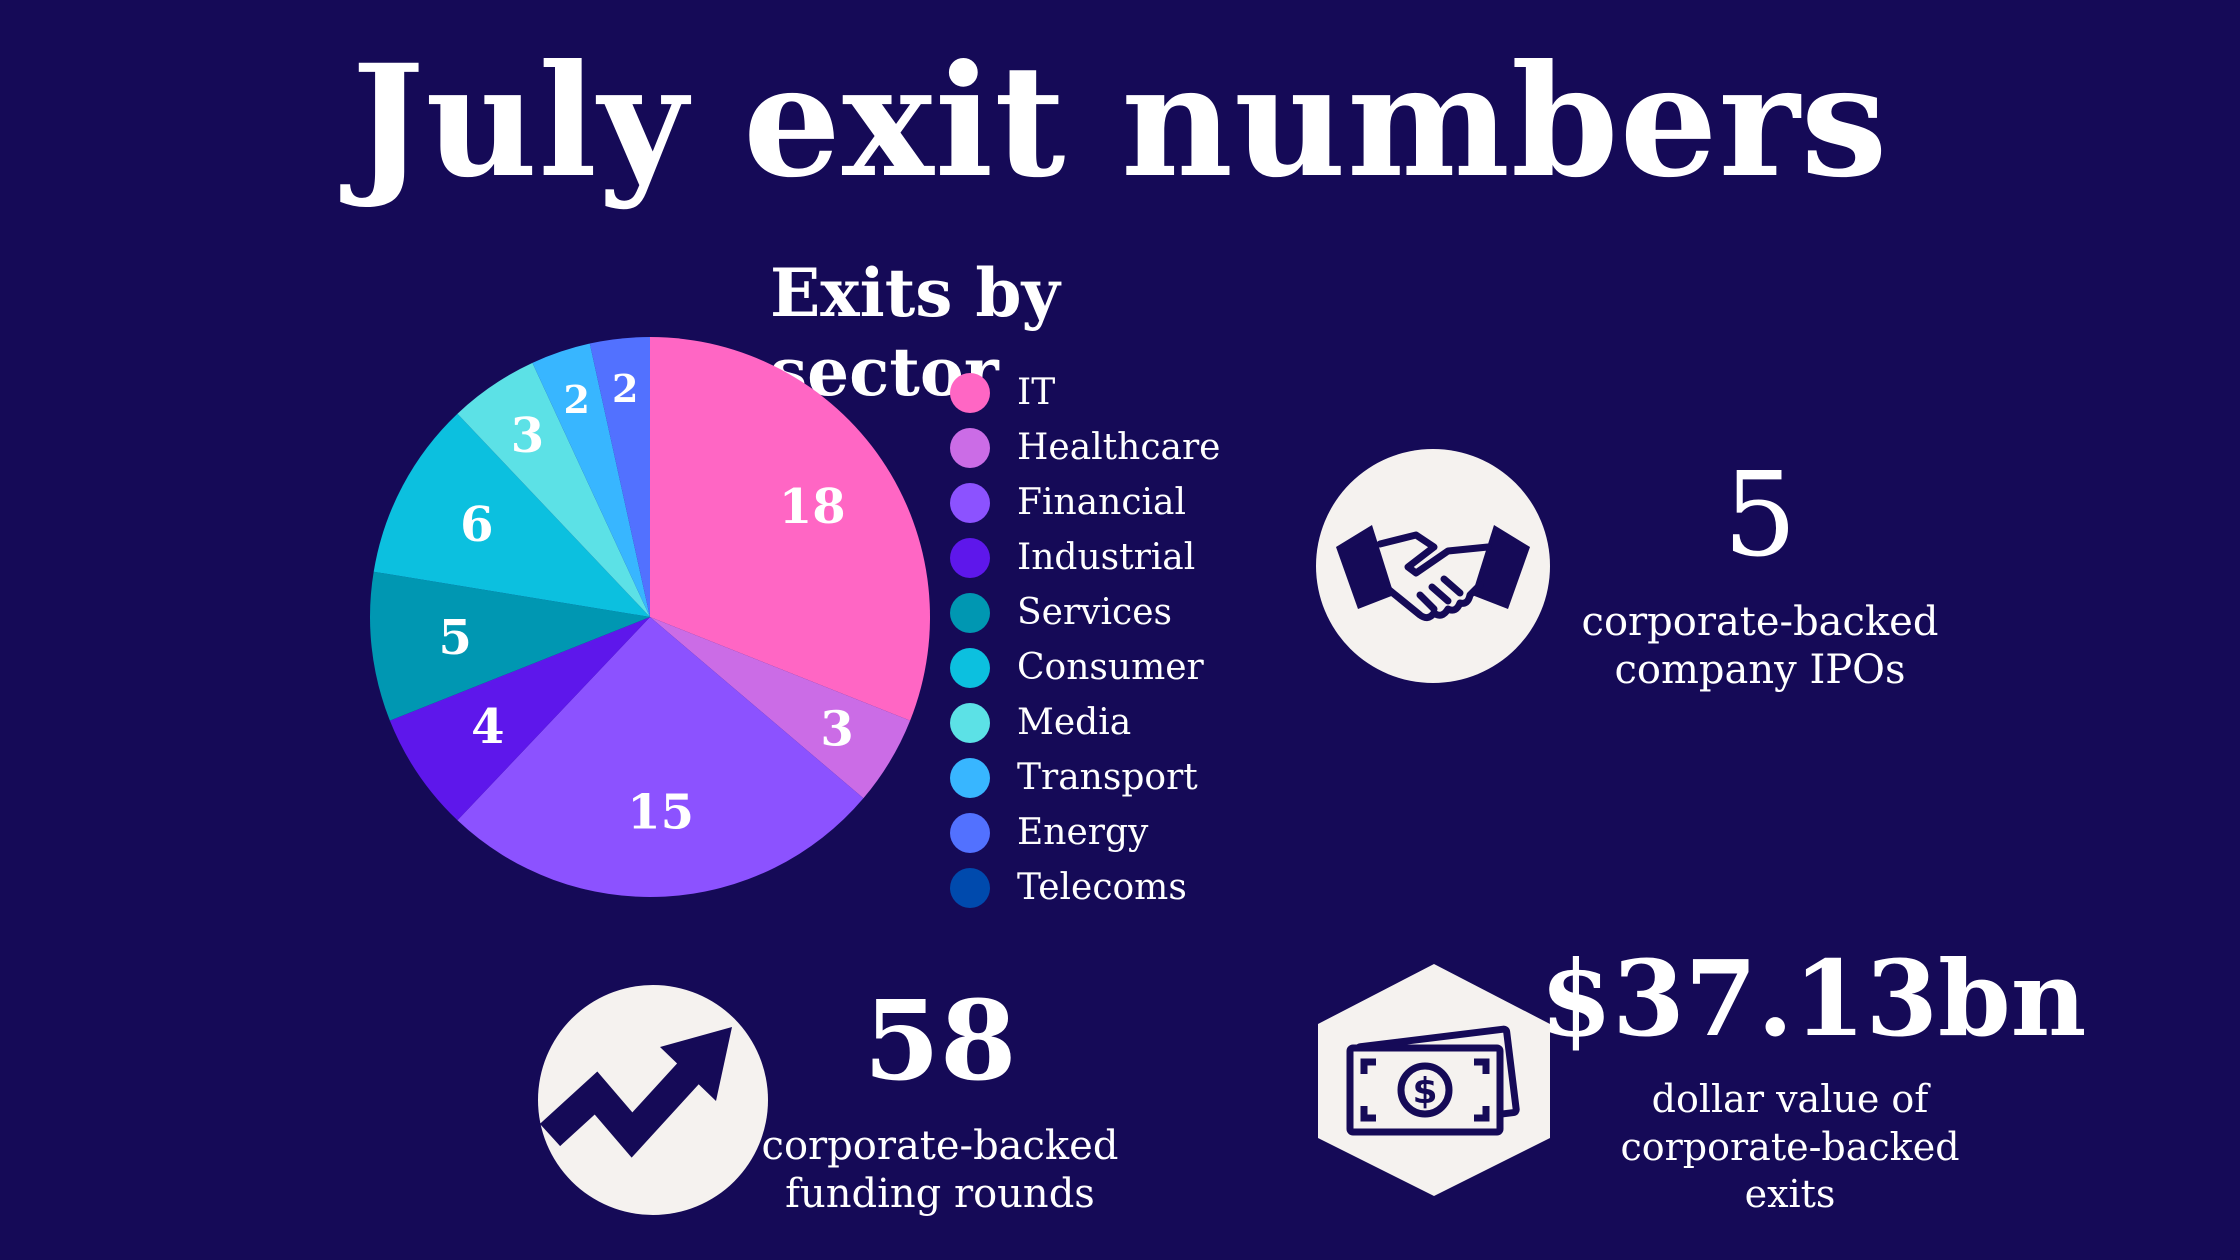 The image size is (2240, 1260). I want to click on pie-slice-healthcare, so click(780, 708).